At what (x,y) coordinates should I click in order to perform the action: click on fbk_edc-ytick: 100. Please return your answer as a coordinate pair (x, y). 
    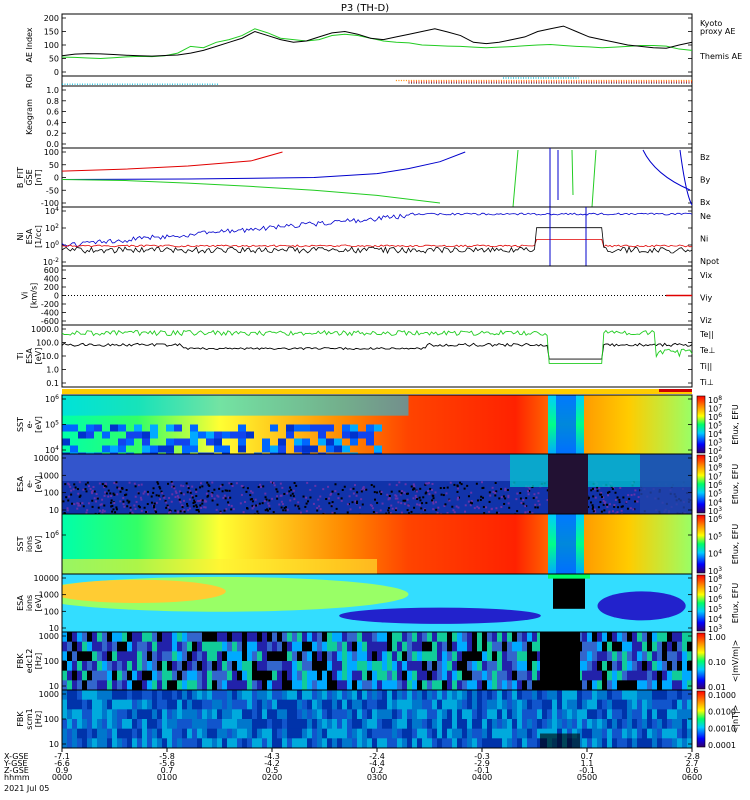
    Looking at the image, I should click on (51, 661).